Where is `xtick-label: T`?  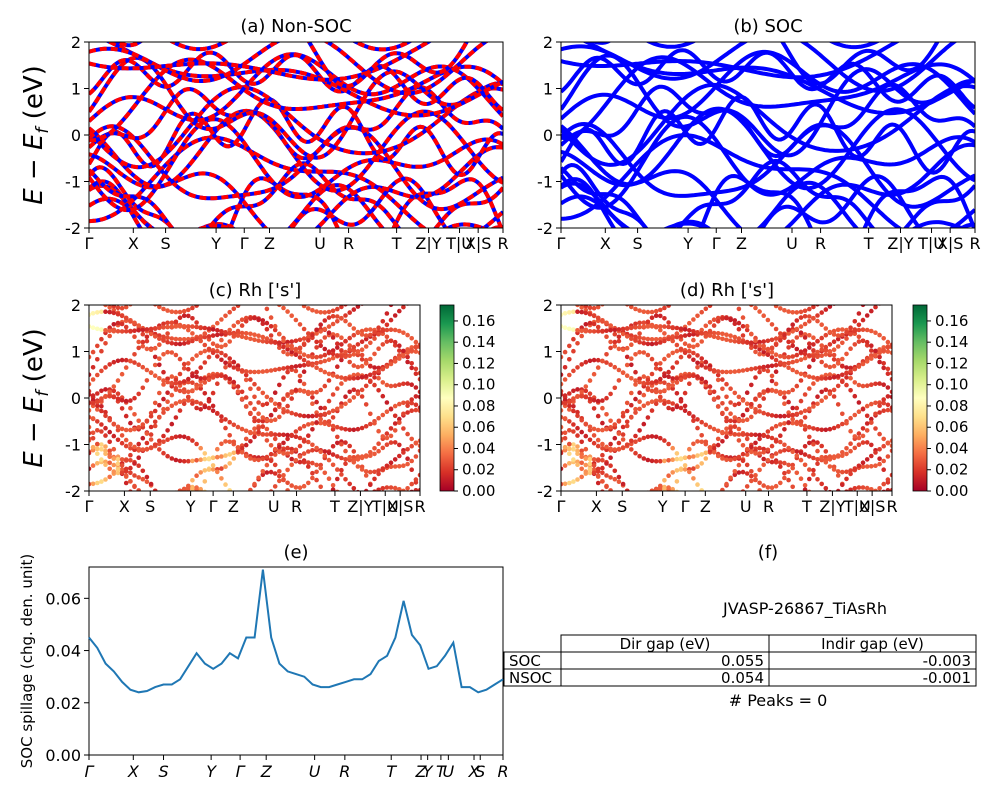 xtick-label: T is located at coordinates (391, 771).